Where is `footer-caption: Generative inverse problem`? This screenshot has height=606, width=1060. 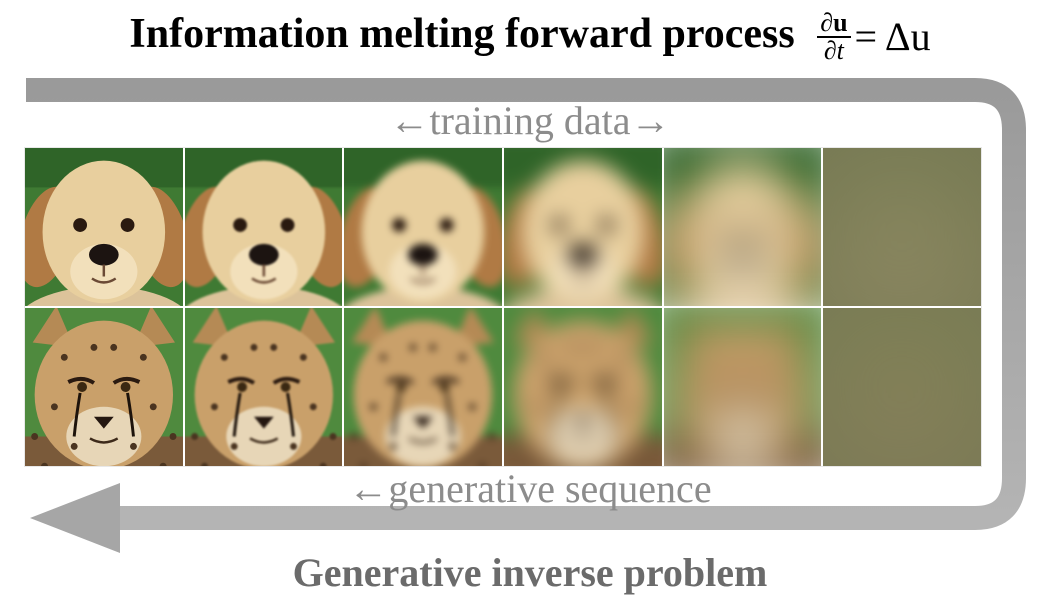
footer-caption: Generative inverse problem is located at coordinates (530, 572).